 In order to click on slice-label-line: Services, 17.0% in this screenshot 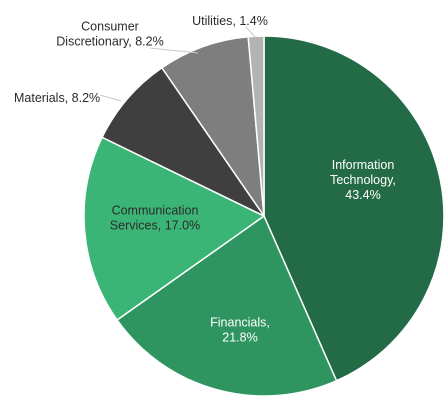, I will do `click(155, 226)`.